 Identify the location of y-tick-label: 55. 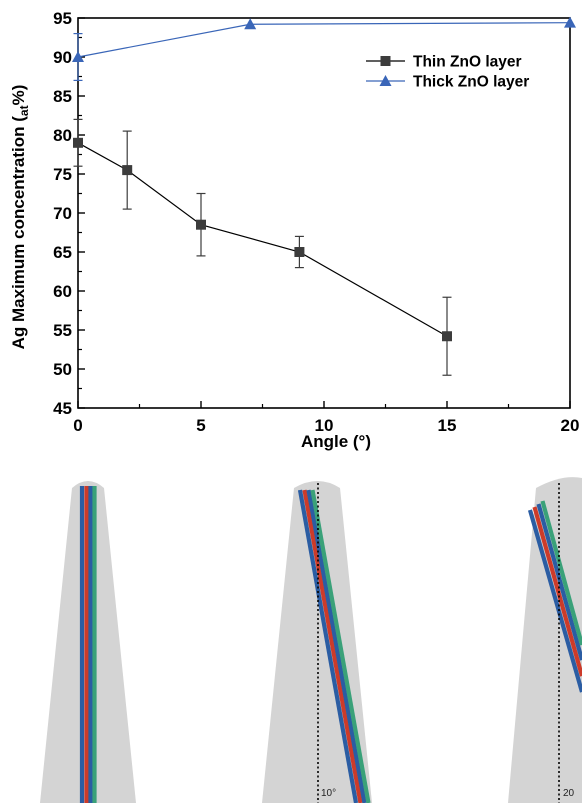
(62, 330).